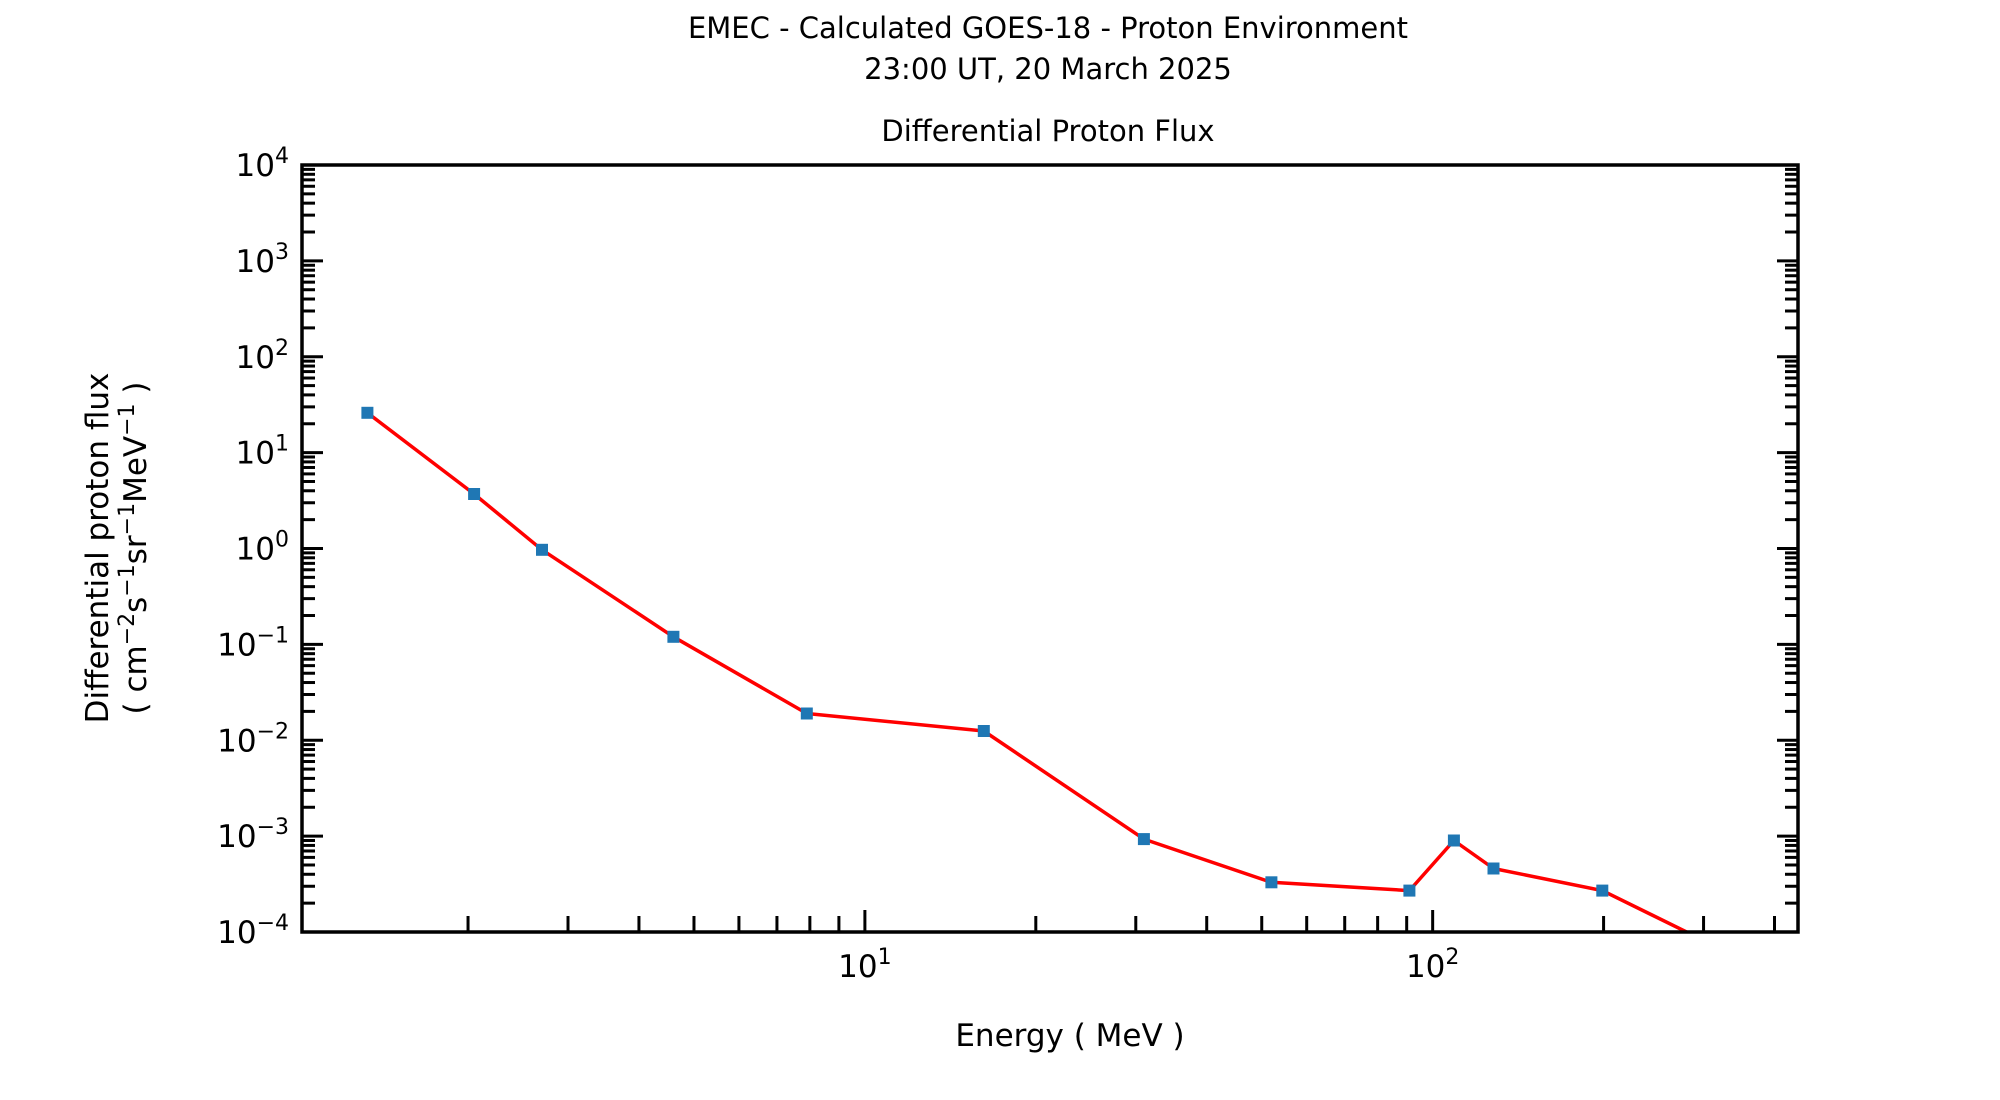 Image resolution: width=2000 pixels, height=1100 pixels. What do you see at coordinates (1069, 1036) in the screenshot?
I see `x-axis-label: Energy ( MeV )` at bounding box center [1069, 1036].